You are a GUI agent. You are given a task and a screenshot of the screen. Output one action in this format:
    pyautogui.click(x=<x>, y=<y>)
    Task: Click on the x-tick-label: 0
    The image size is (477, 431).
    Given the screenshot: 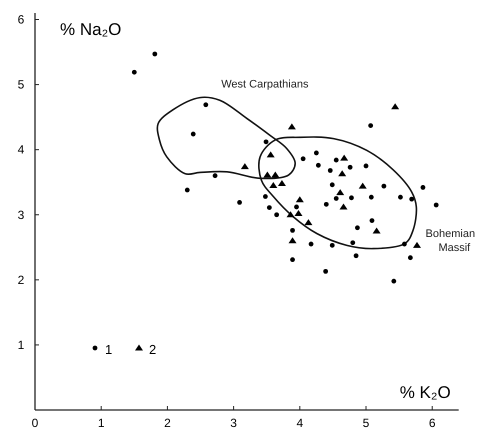 What is the action you would take?
    pyautogui.click(x=35, y=423)
    